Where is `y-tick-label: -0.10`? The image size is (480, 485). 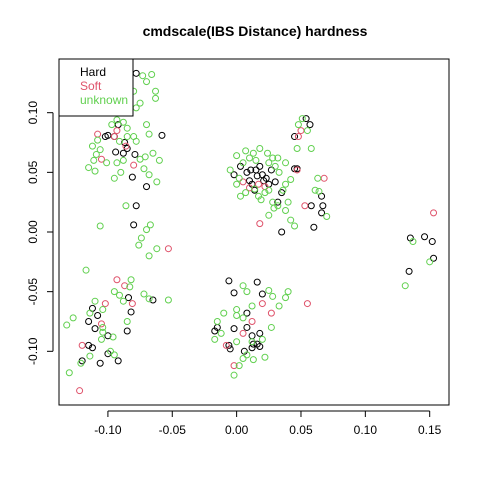
y-tick-label: -0.10 is located at coordinates (33, 351).